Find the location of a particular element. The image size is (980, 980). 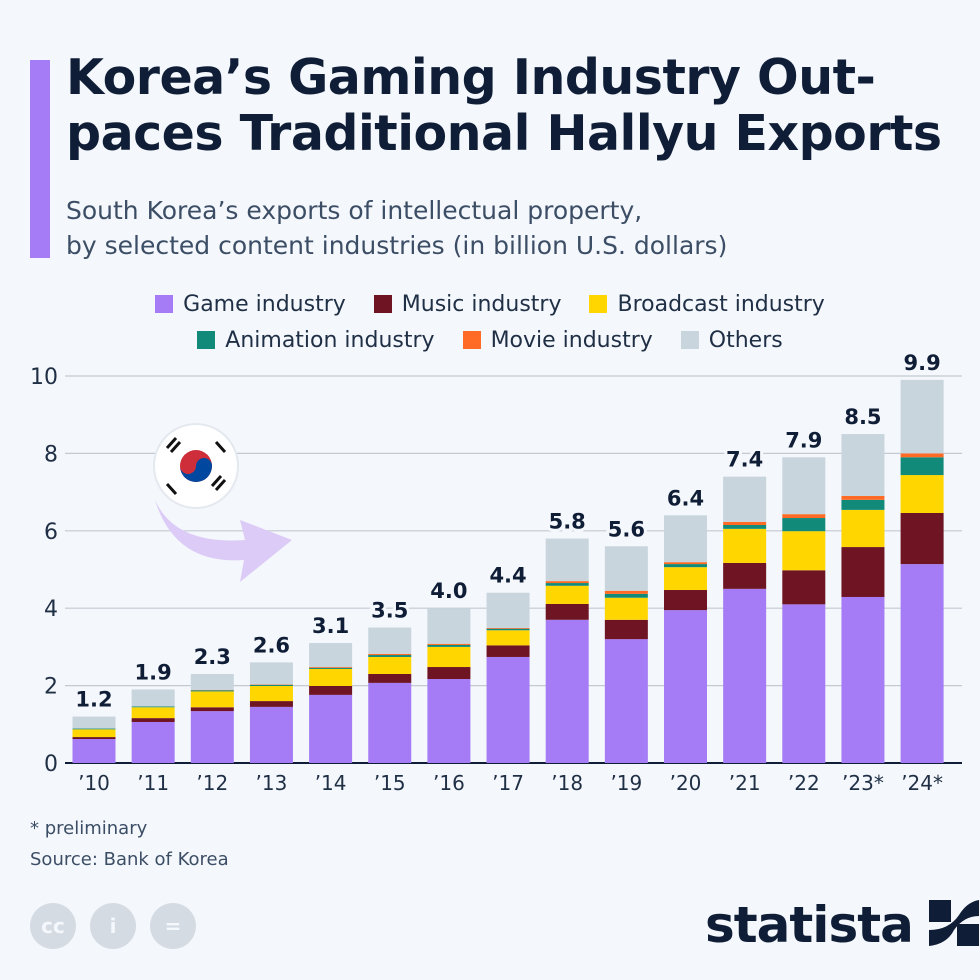

no-derivatives-icon: = is located at coordinates (173, 926).